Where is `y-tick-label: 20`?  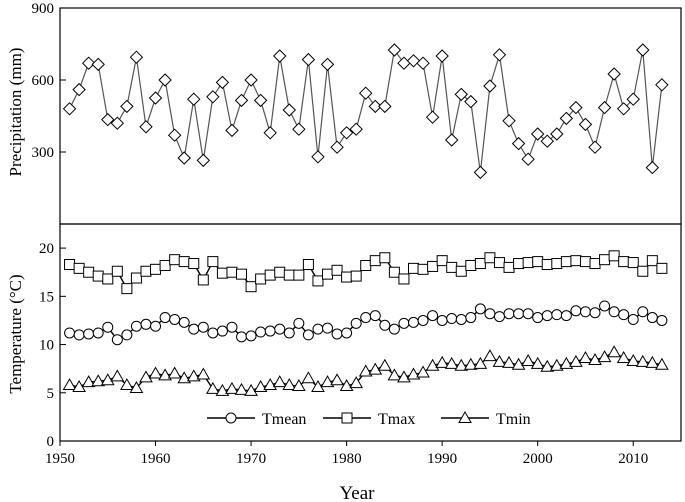
y-tick-label: 20 is located at coordinates (46, 249).